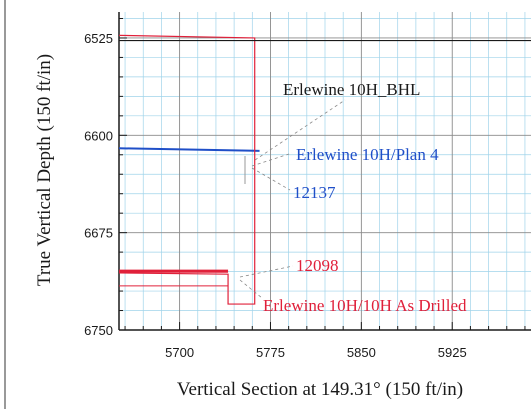 The width and height of the screenshot is (531, 409). I want to click on x-tick-label: 5925, so click(452, 352).